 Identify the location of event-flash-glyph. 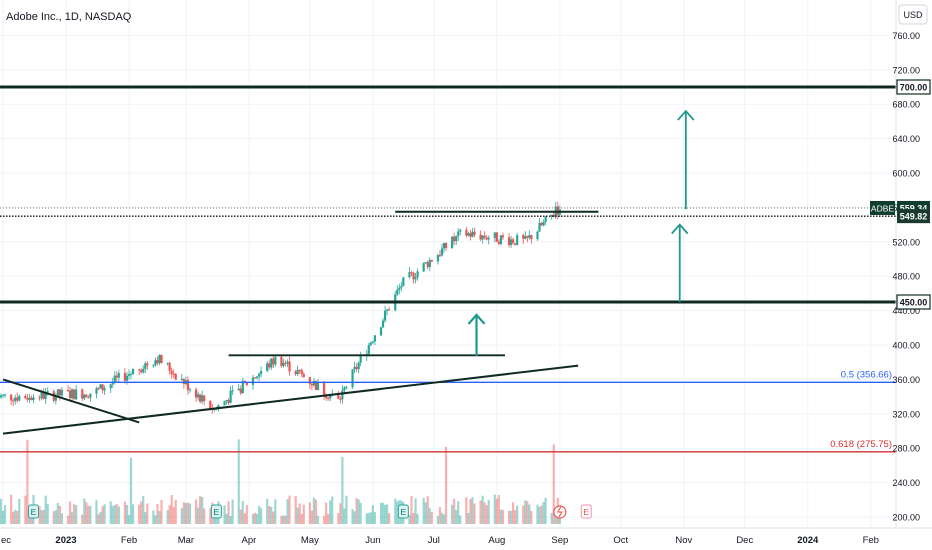
(559, 512).